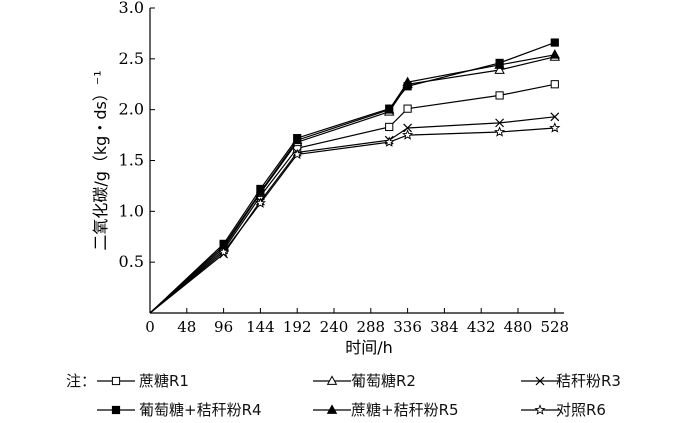  What do you see at coordinates (186, 327) in the screenshot?
I see `x-tick-label: 48` at bounding box center [186, 327].